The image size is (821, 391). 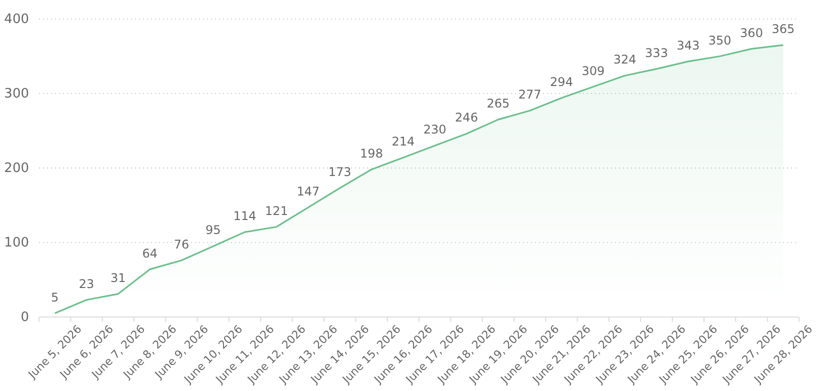 What do you see at coordinates (24, 318) in the screenshot?
I see `y-tick-label: 0` at bounding box center [24, 318].